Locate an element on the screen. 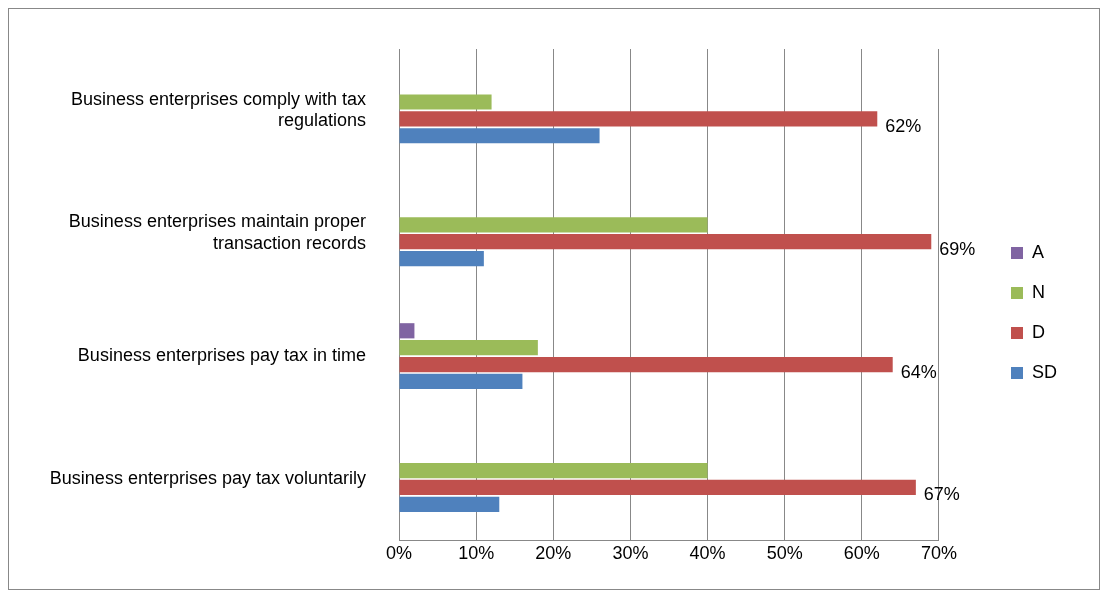 The height and width of the screenshot is (598, 1109). x-tick-label: 30% is located at coordinates (630, 553).